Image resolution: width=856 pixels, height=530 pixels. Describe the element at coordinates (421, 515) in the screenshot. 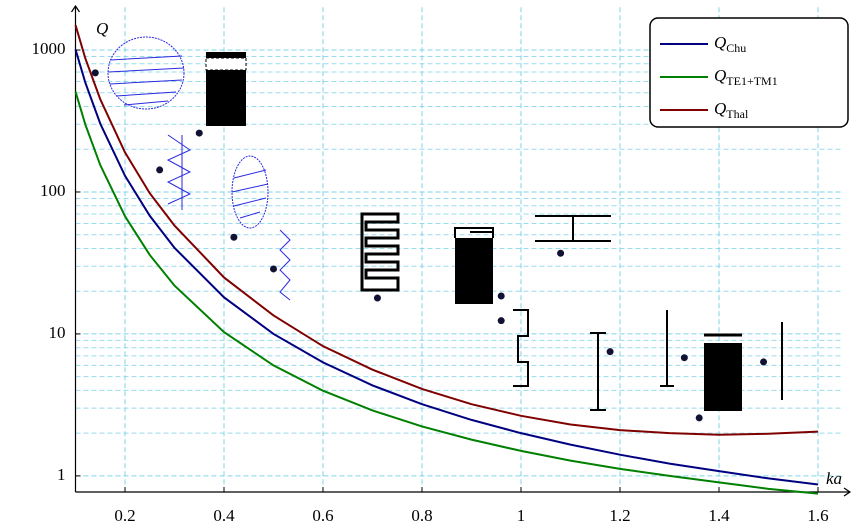

I see `x-tick-label: 0.8` at that location.